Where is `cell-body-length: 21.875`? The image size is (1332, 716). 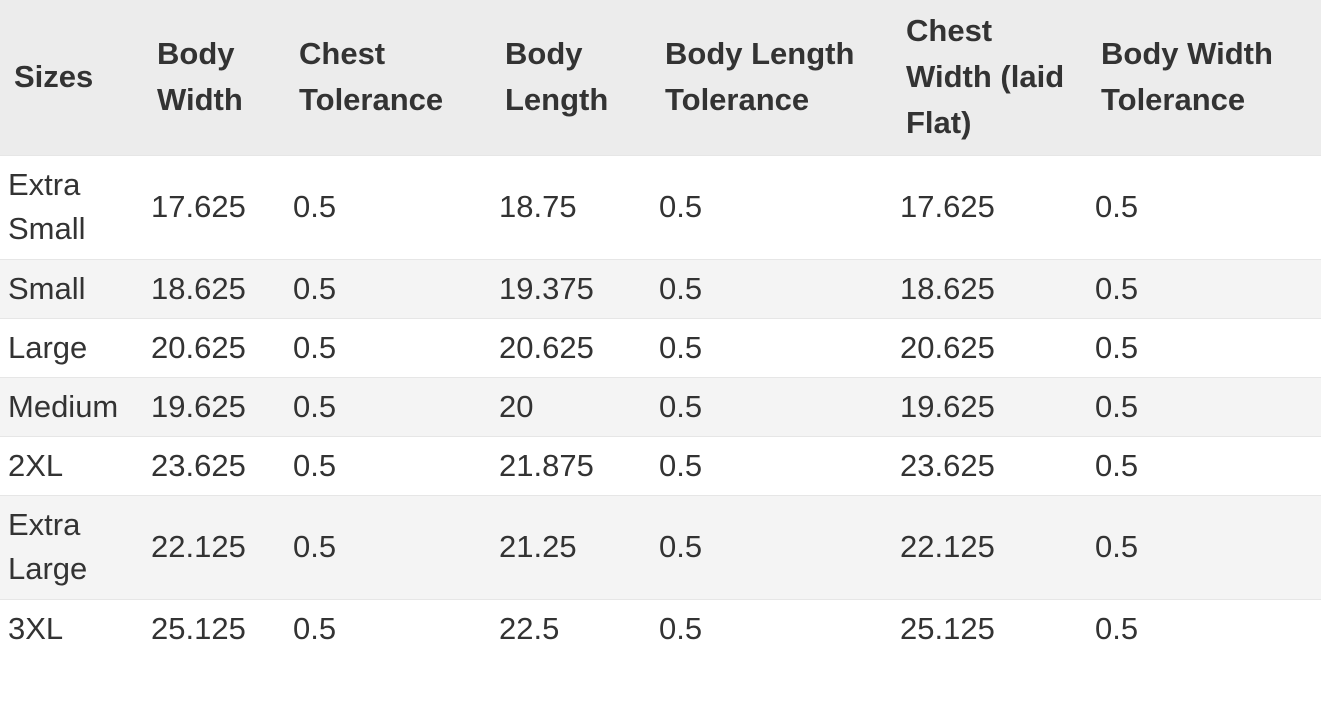 cell-body-length: 21.875 is located at coordinates (546, 465).